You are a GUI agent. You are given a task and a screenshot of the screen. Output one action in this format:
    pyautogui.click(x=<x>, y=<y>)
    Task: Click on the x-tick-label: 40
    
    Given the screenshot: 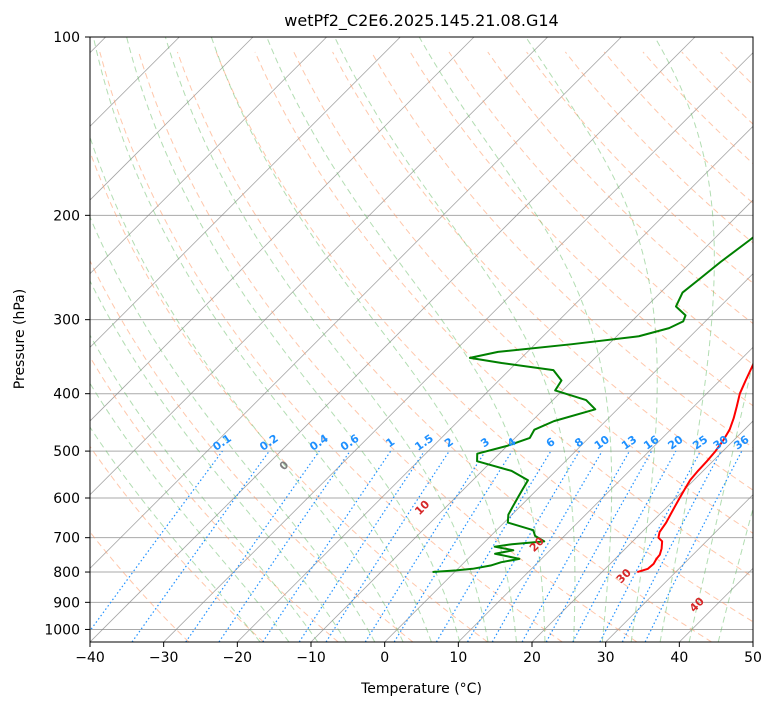 What is the action you would take?
    pyautogui.click(x=679, y=658)
    